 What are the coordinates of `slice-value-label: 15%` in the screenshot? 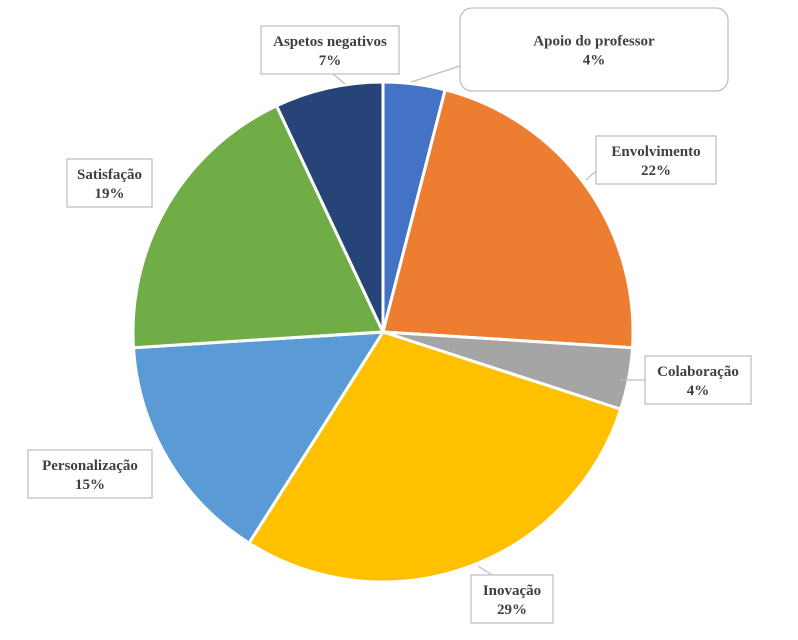 It's located at (90, 485).